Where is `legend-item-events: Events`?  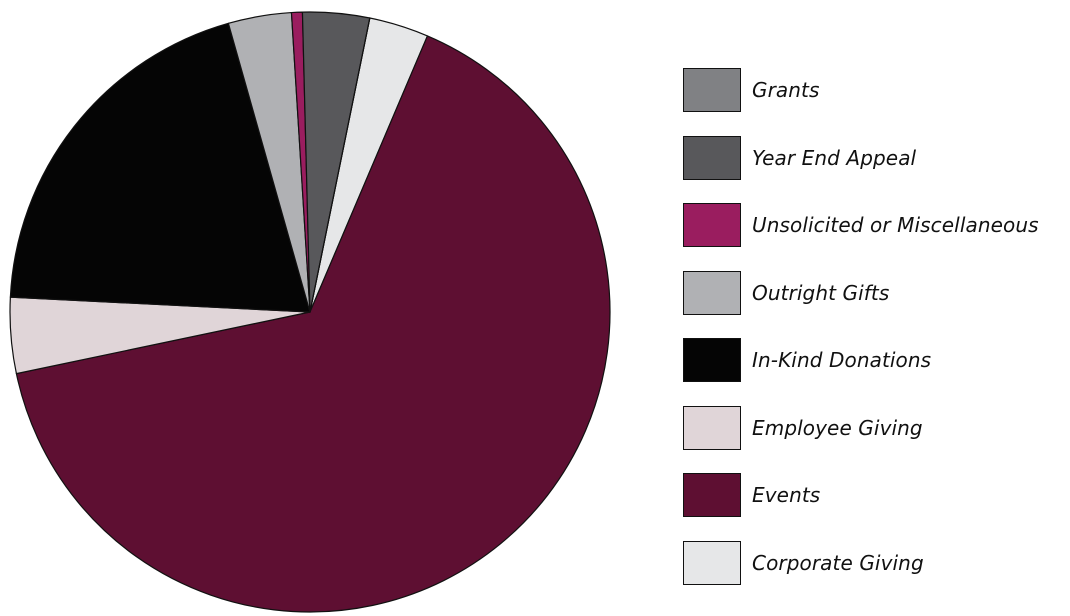
legend-item-events: Events is located at coordinates (875, 496).